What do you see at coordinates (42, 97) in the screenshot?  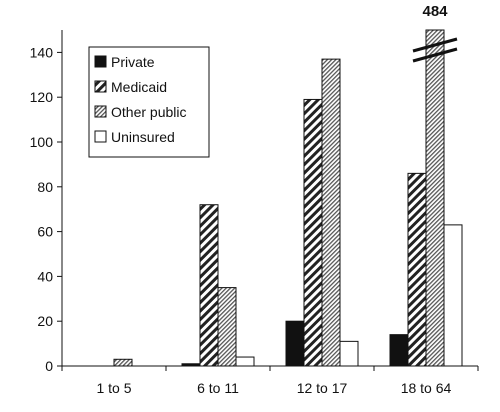 I see `y-tick-label: 120` at bounding box center [42, 97].